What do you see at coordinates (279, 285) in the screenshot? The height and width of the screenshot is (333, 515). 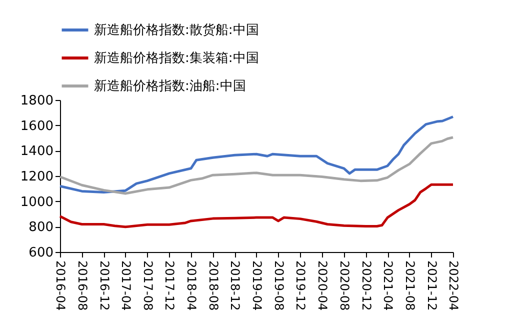 I see `x-tick-label: 2019-08` at bounding box center [279, 285].